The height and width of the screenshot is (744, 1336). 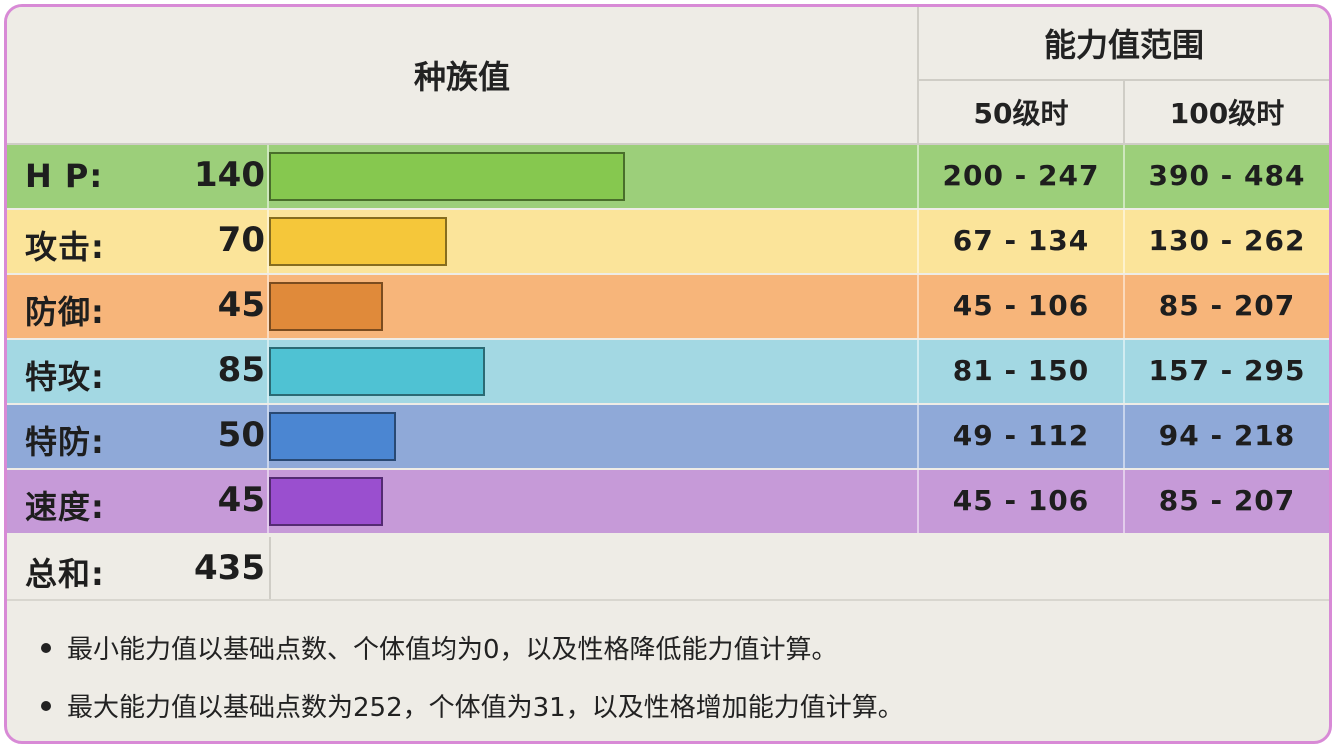 I want to click on stat-label: 特防:, so click(x=65, y=442).